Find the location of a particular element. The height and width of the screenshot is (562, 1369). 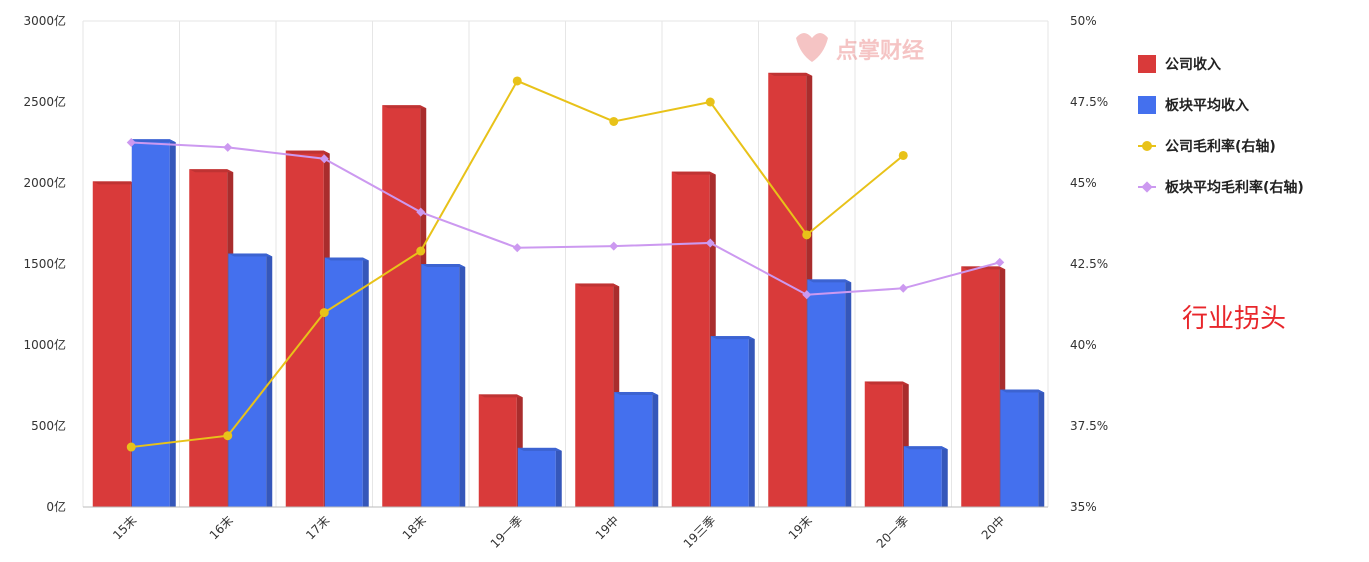

y-left-tick-label: 1000亿 is located at coordinates (44, 344).